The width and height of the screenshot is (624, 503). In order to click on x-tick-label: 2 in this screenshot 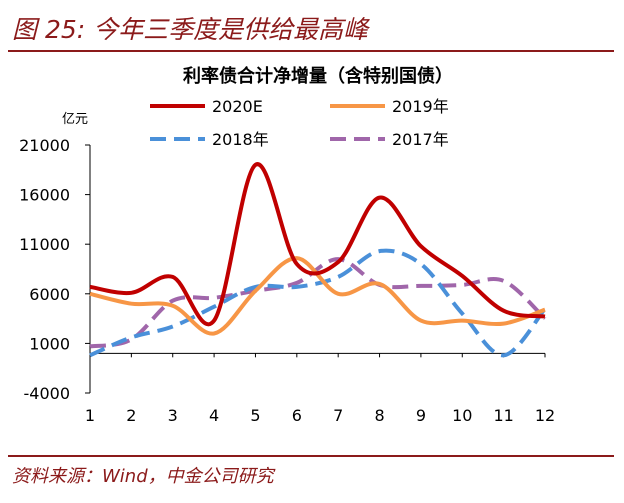, I will do `click(131, 415)`.